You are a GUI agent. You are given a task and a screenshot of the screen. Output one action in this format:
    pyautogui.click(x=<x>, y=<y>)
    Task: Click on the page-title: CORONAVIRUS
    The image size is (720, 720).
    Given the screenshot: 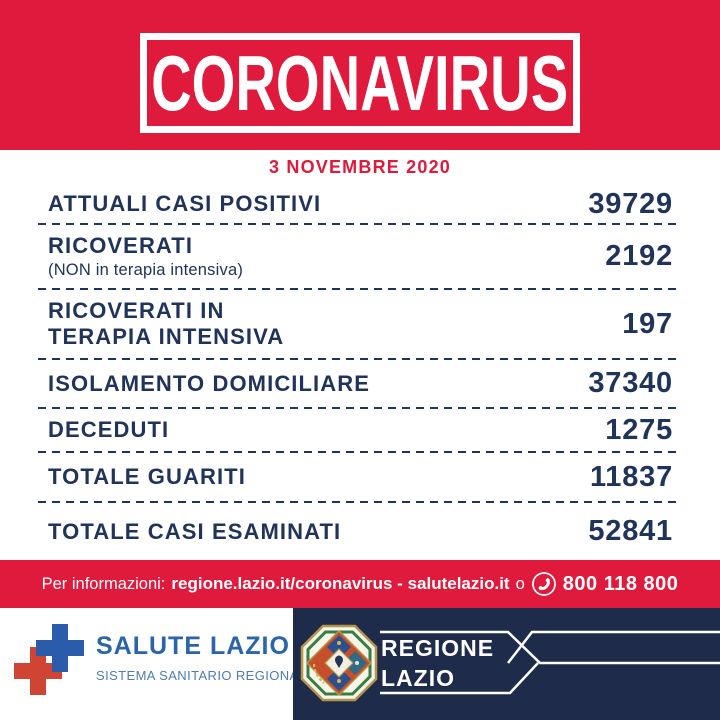 What is the action you would take?
    pyautogui.click(x=360, y=83)
    